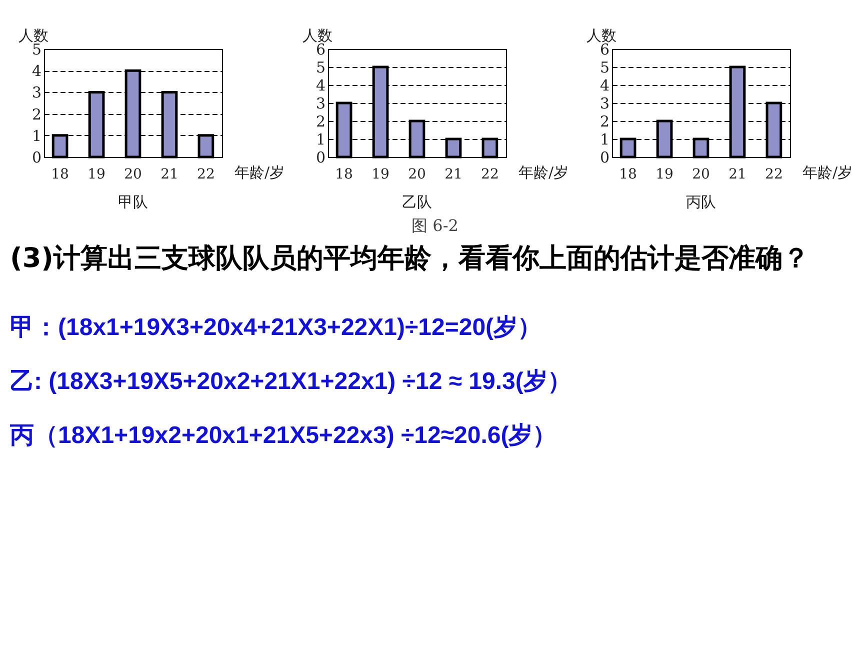  Describe the element at coordinates (276, 328) in the screenshot. I see `text: 甲：(18x1+19X3+20x4+21X3+22X1)÷12=20(岁）` at that location.